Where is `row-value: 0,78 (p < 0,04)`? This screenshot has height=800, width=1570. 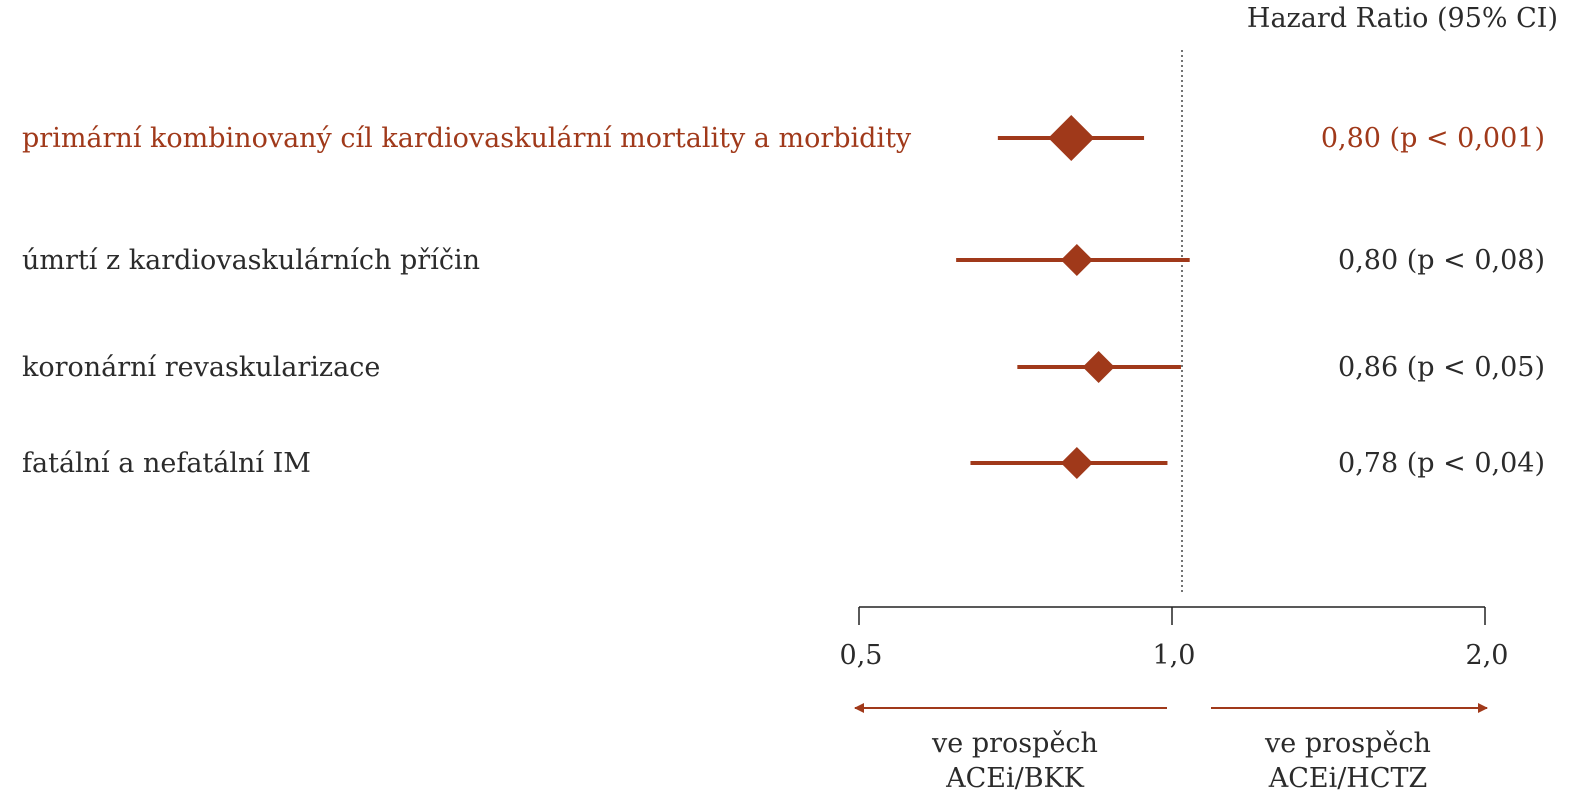 row-value: 0,78 (p < 0,04) is located at coordinates (1441, 463).